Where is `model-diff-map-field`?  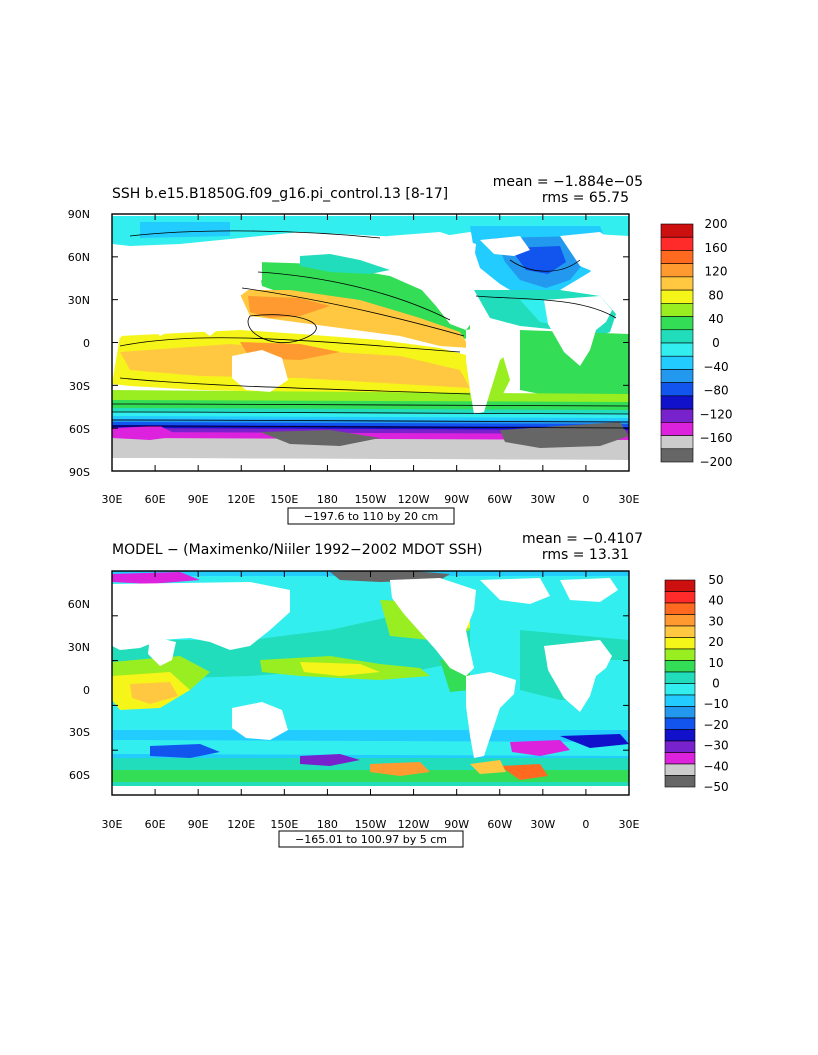
model-diff-map-field is located at coordinates (370, 683).